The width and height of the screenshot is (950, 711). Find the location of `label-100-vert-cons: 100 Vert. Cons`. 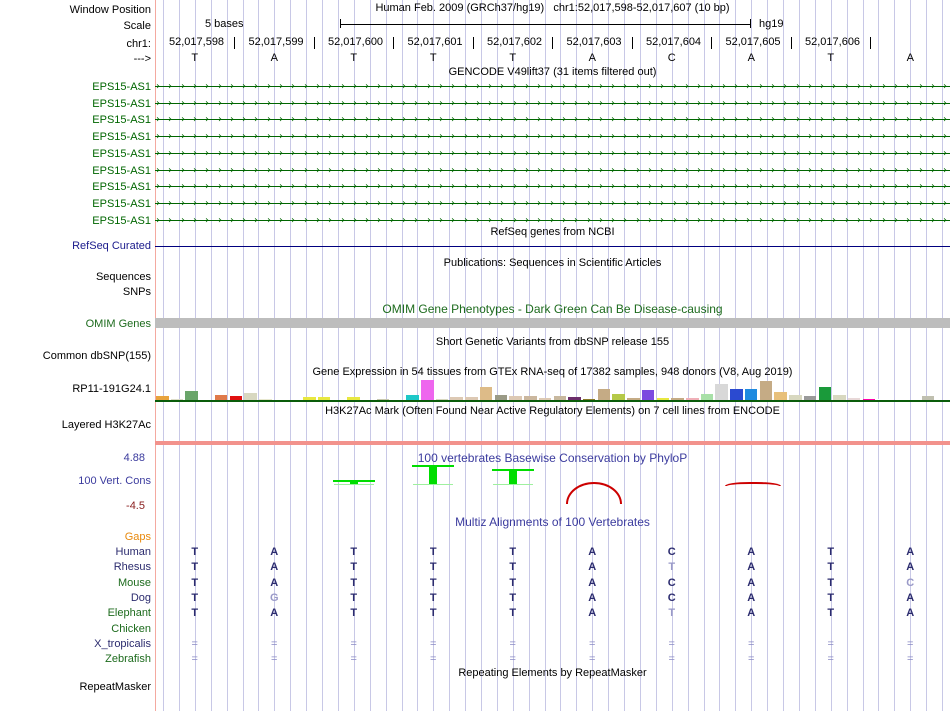

label-100-vert-cons: 100 Vert. Cons is located at coordinates (114, 481).